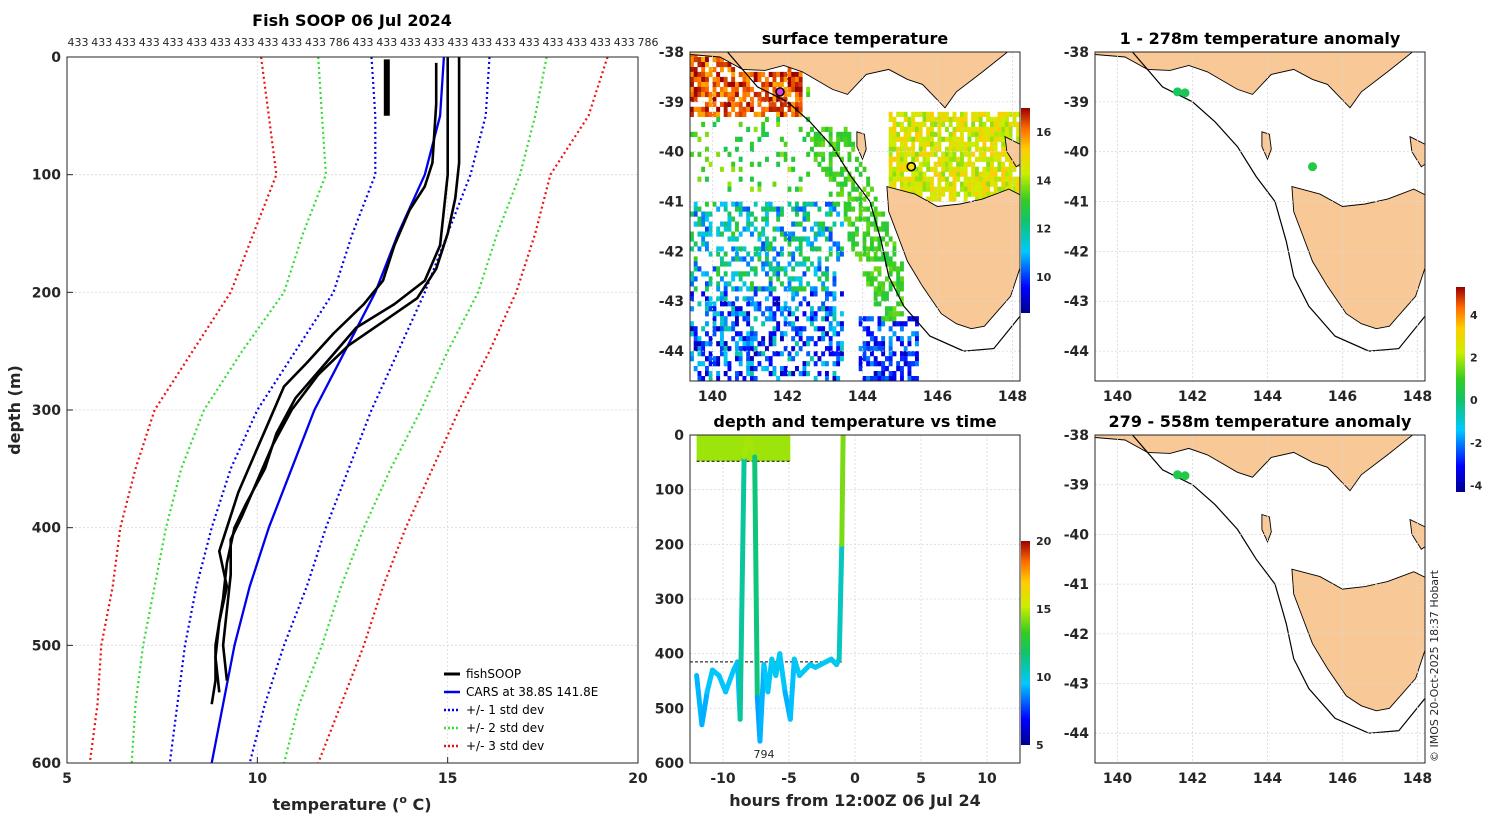 This screenshot has width=1500, height=820. I want to click on depth-time-track-segment, so click(792, 689).